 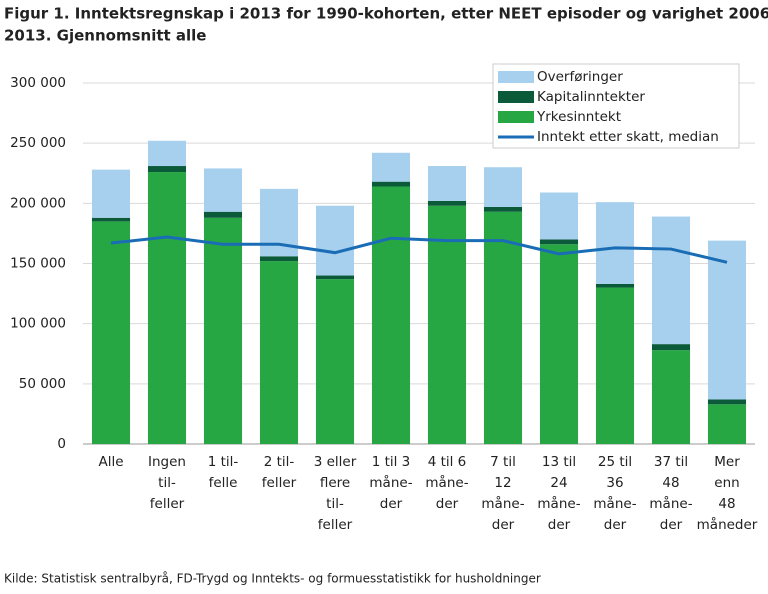 I want to click on x-tick-label: 7 til, so click(x=503, y=462).